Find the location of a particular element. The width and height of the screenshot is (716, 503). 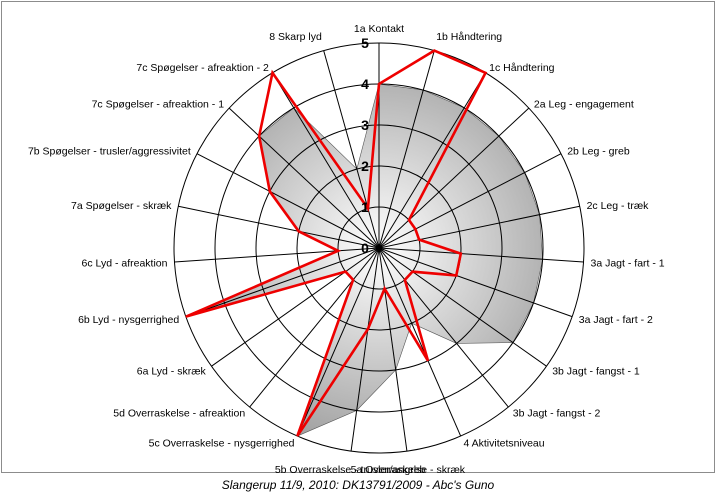

category-label: 1b Håndtering is located at coordinates (469, 37).